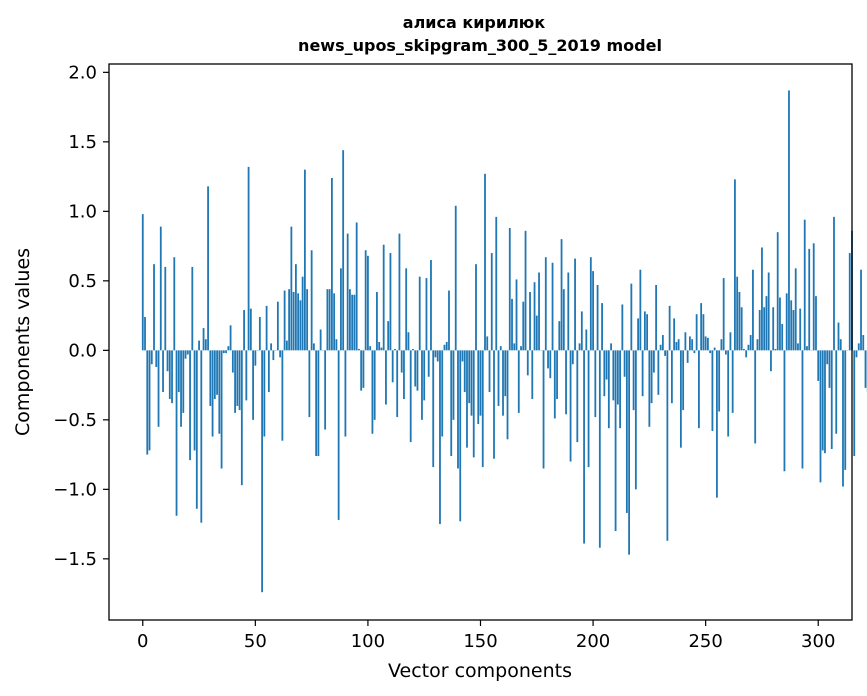  Describe the element at coordinates (480, 45) in the screenshot. I see `chart-title-line2: news_upos_skipgram_300_5_2019 model` at that location.